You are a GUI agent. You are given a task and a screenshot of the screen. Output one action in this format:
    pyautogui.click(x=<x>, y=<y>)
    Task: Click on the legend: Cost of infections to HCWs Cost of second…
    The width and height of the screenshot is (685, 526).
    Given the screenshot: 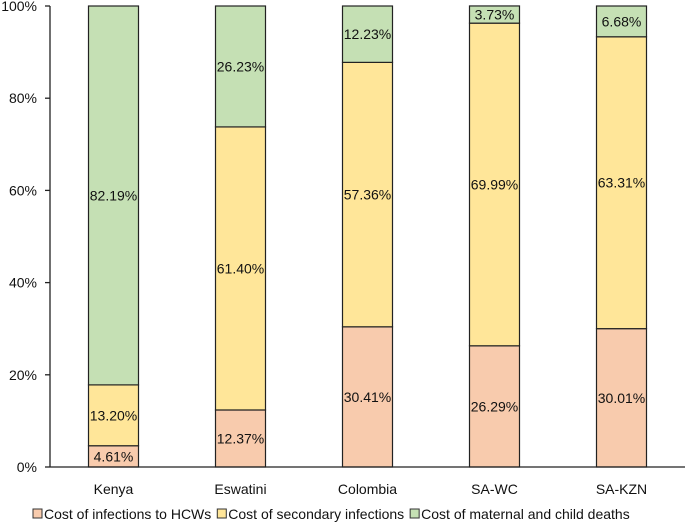 What is the action you would take?
    pyautogui.click(x=331, y=514)
    